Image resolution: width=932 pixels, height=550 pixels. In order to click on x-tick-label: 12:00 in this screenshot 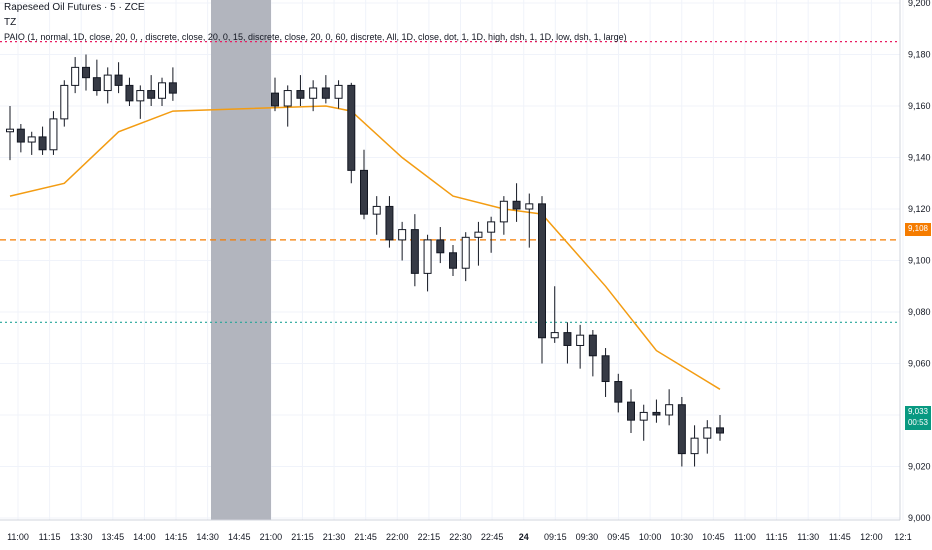, I will do `click(871, 537)`.